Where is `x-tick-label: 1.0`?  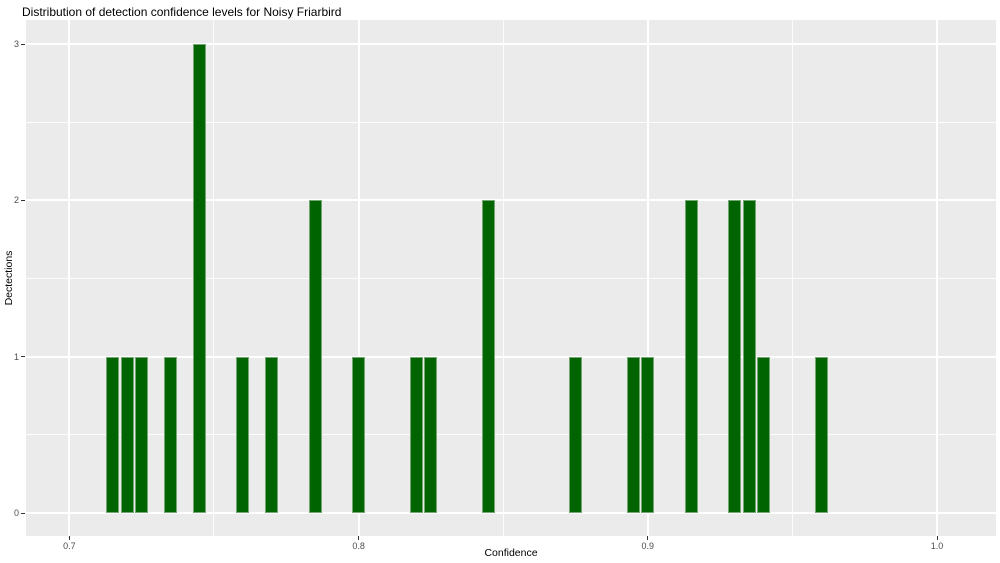 x-tick-label: 1.0 is located at coordinates (937, 546).